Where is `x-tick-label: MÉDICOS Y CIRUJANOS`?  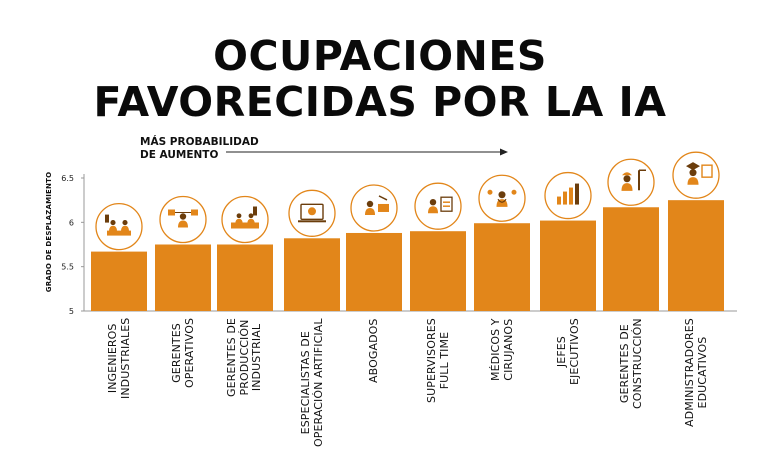
x-tick-label: MÉDICOS Y CIRUJANOS is located at coordinates (501, 349).